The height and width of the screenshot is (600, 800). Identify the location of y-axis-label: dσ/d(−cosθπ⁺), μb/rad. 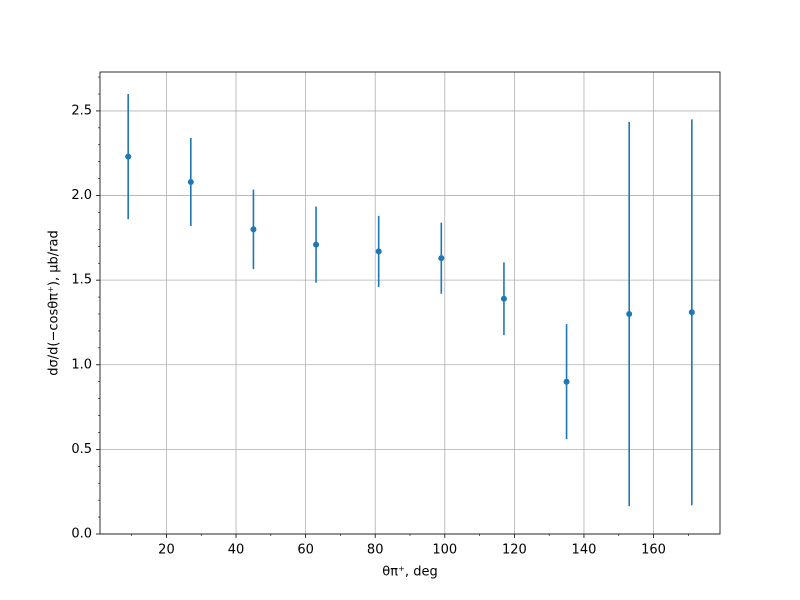
(54, 302).